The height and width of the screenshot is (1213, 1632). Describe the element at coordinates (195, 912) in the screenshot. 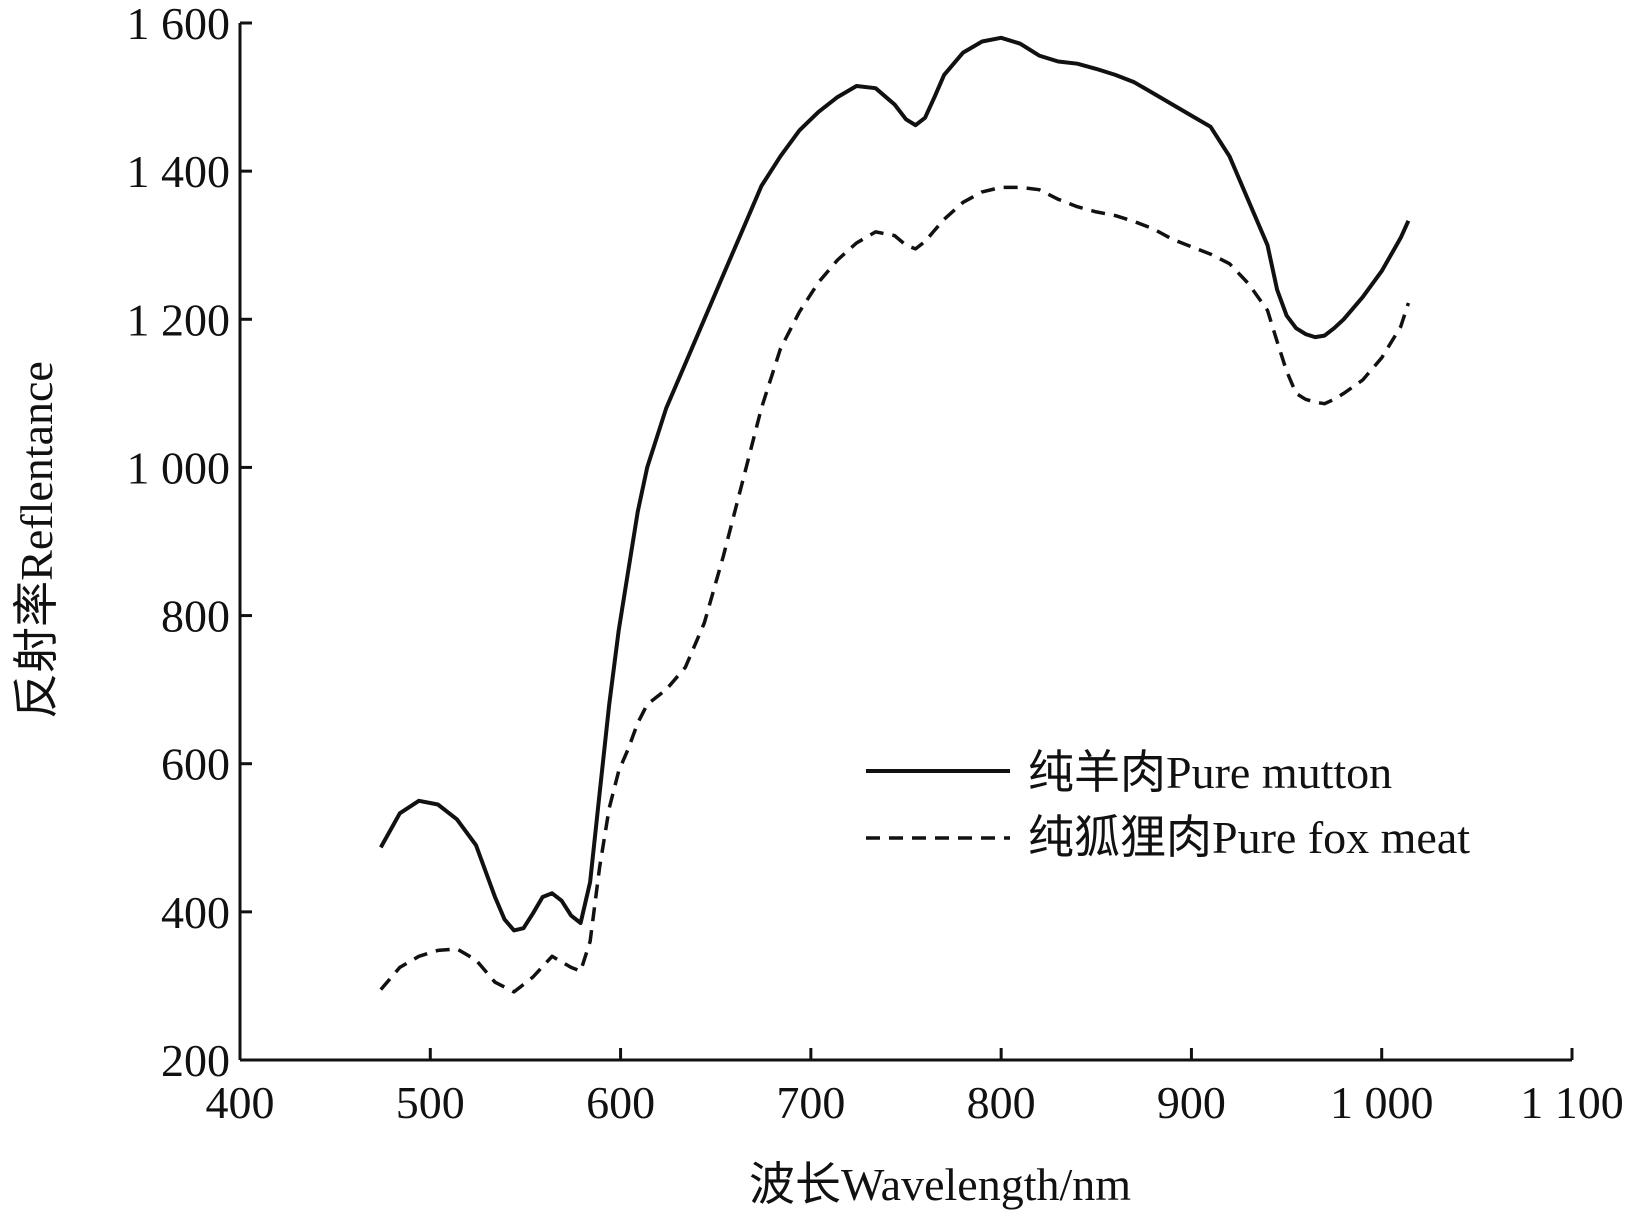

I see `y-tick-label: 400` at that location.